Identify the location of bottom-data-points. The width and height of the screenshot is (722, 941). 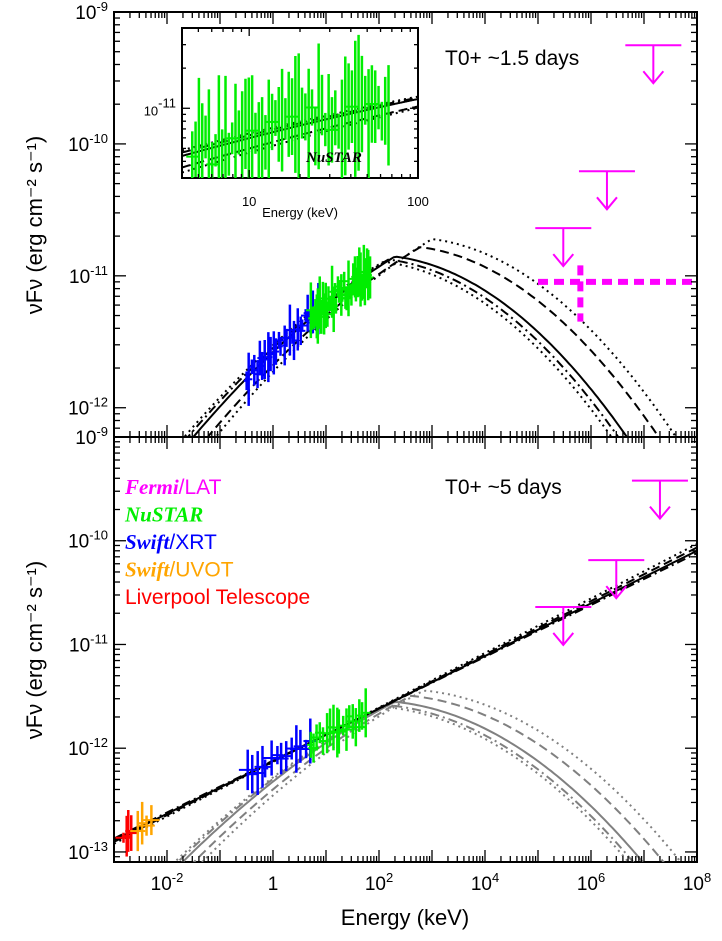
(243, 772).